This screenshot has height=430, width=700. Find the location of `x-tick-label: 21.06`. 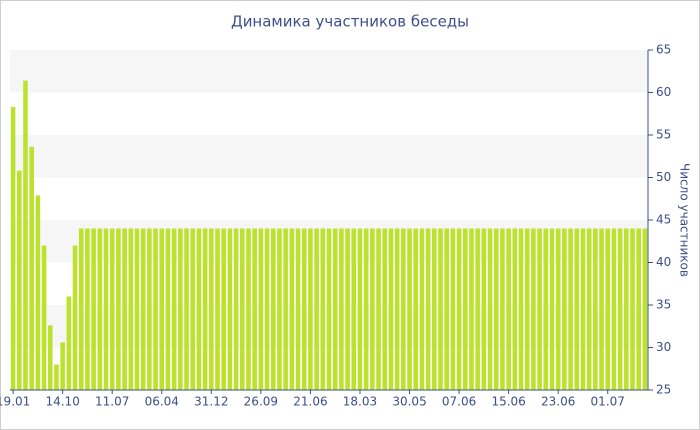

x-tick-label: 21.06 is located at coordinates (310, 402).